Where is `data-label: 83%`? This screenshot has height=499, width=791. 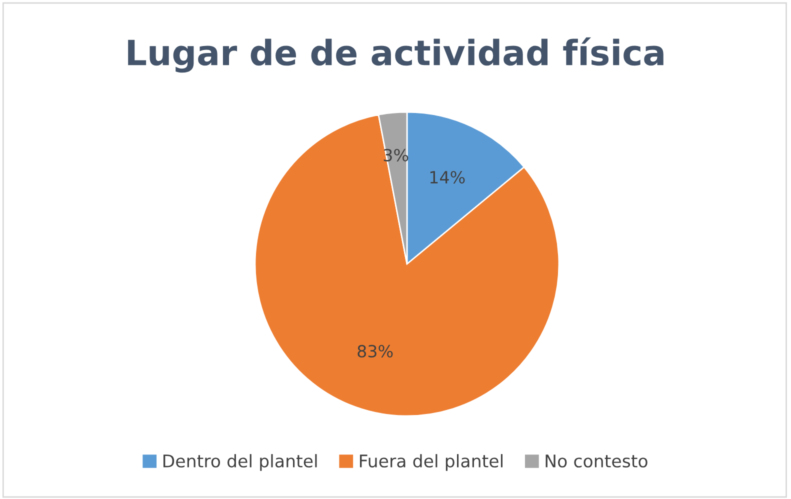
data-label: 83% is located at coordinates (375, 351).